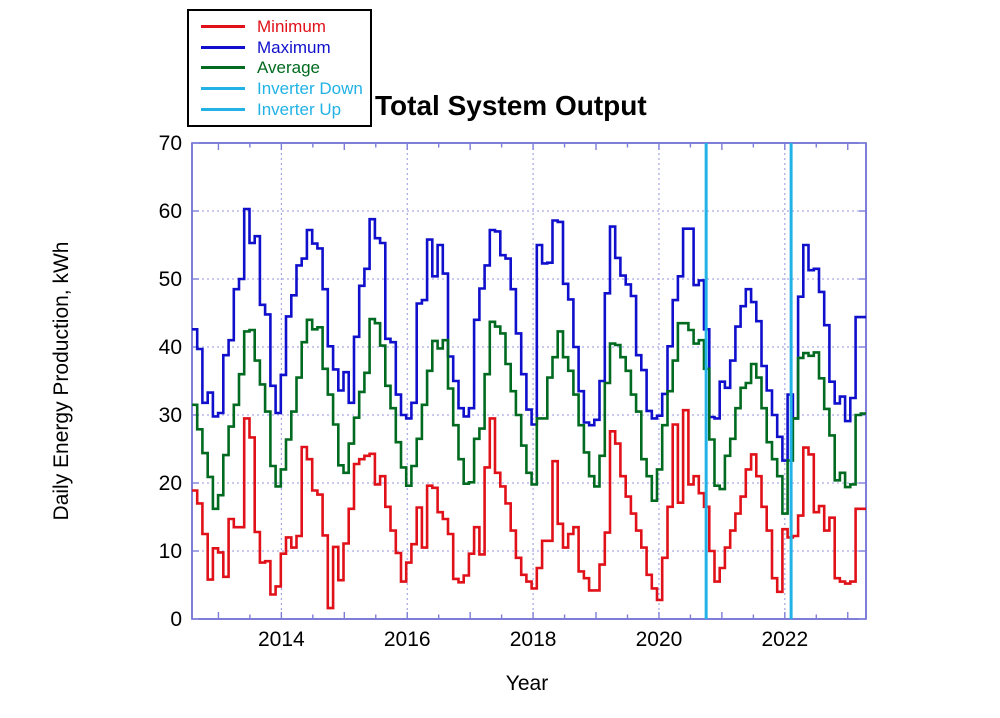  I want to click on x-tick-label: 2018, so click(533, 639).